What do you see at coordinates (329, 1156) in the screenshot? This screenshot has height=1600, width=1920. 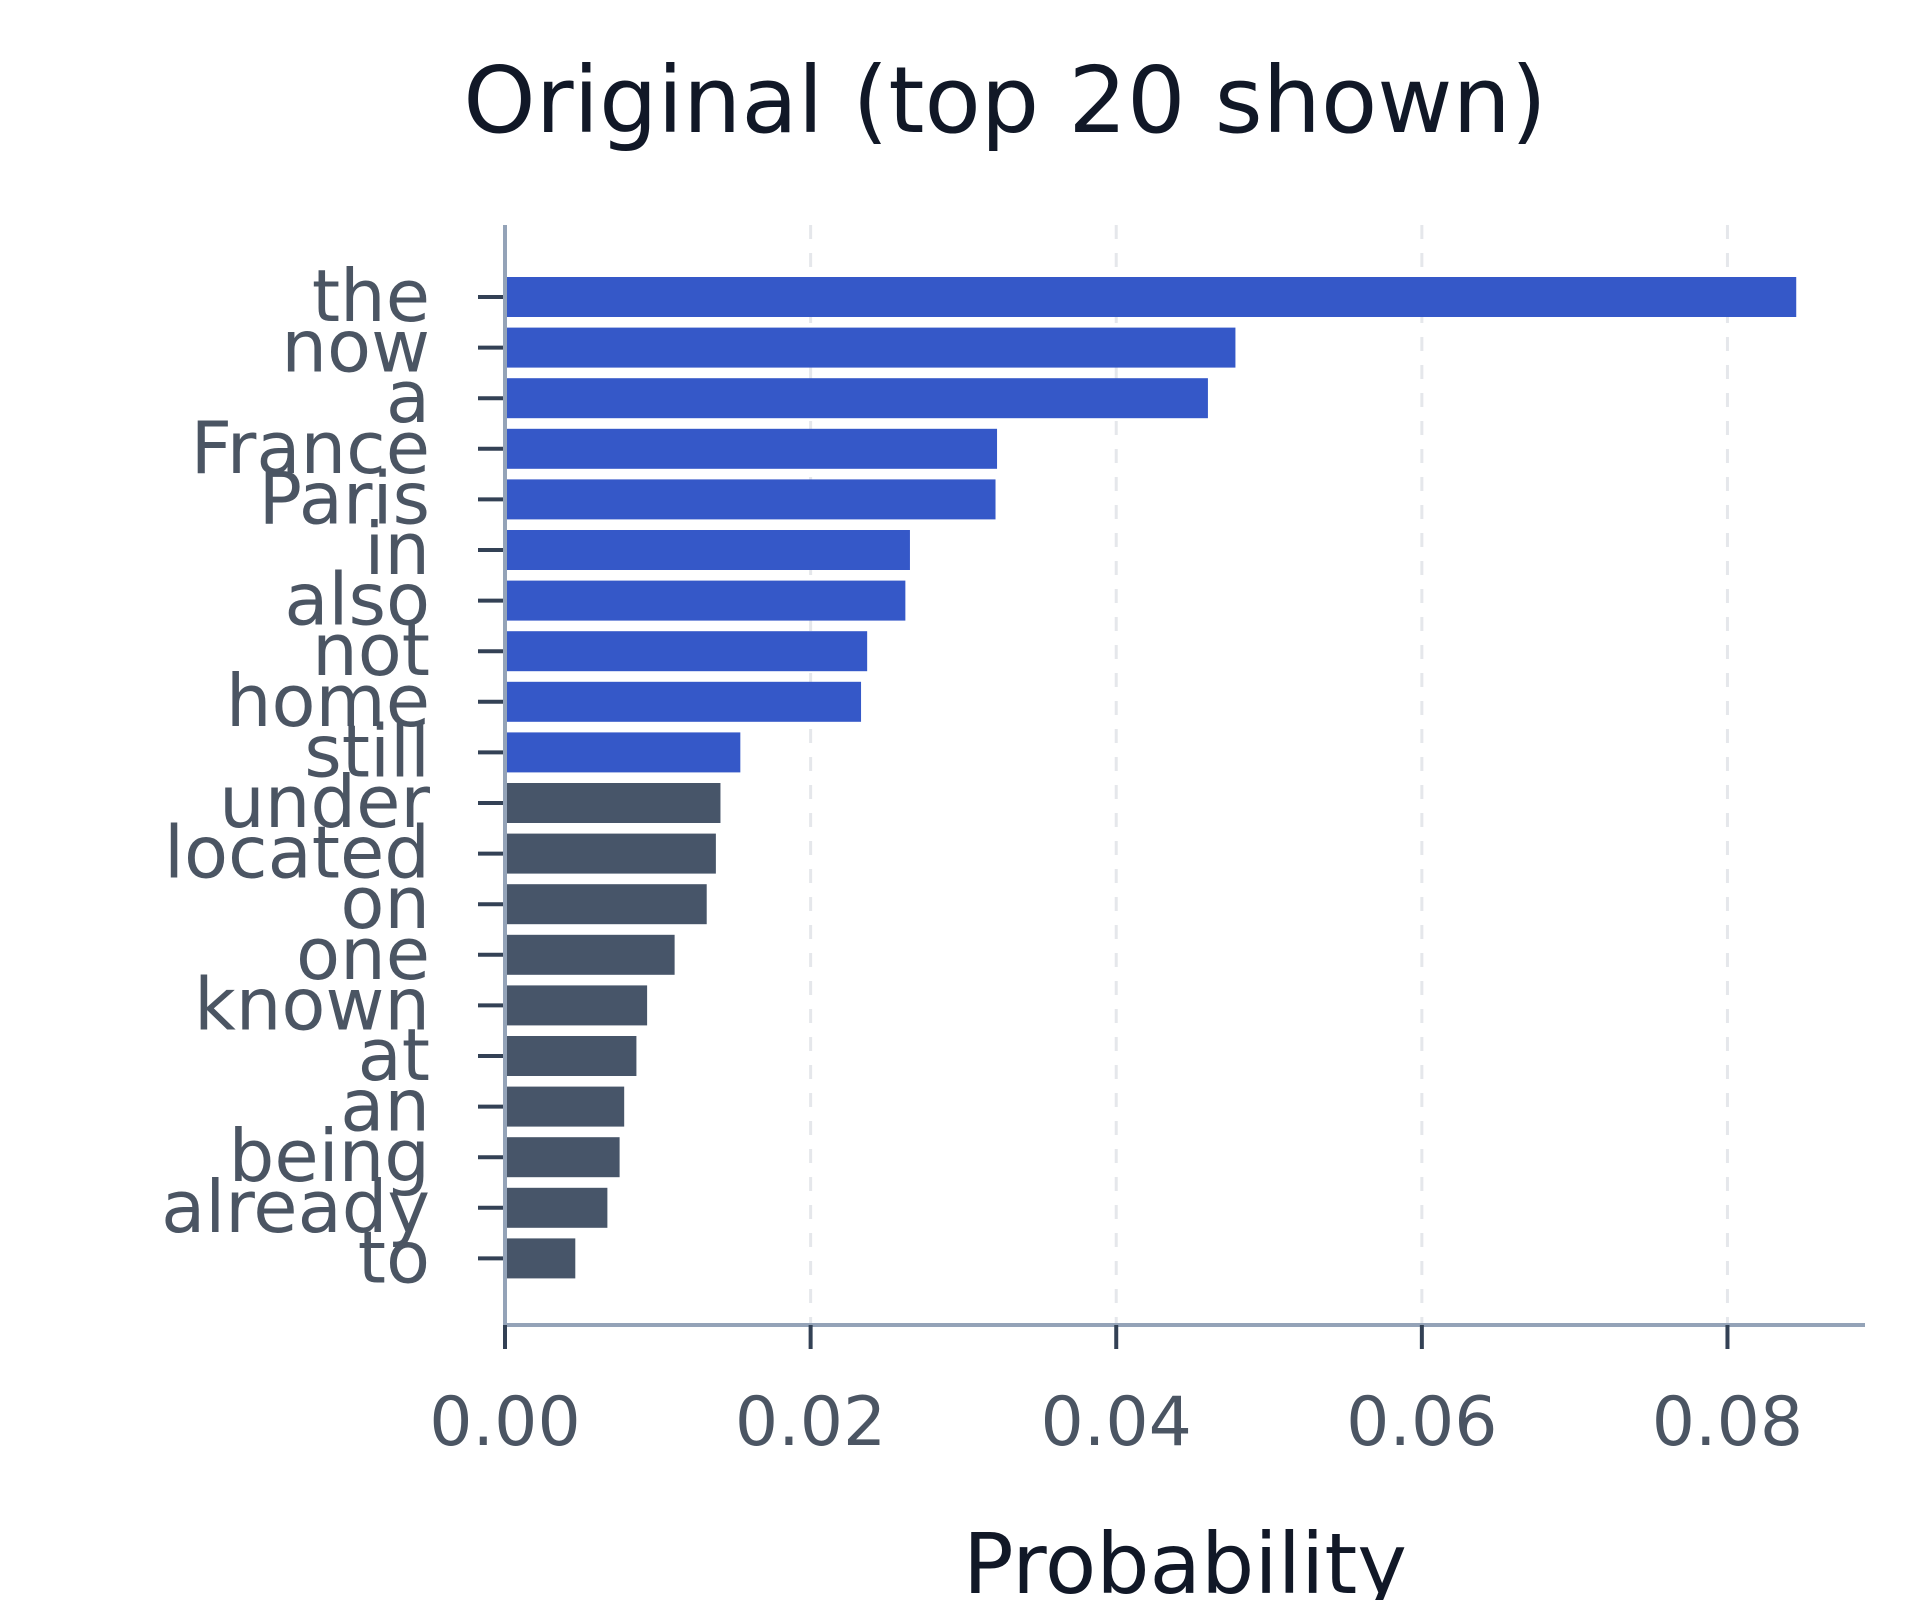 I see `category-label-being: being` at bounding box center [329, 1156].